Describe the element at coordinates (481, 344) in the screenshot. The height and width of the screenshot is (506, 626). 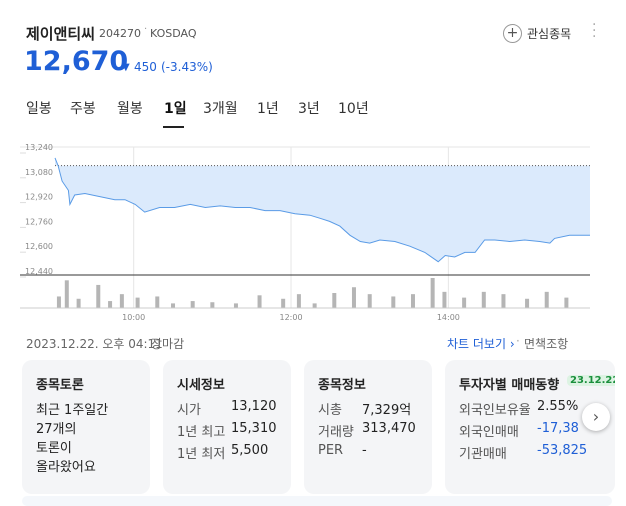
I see `chart-more: 차트 더보기 ›` at that location.